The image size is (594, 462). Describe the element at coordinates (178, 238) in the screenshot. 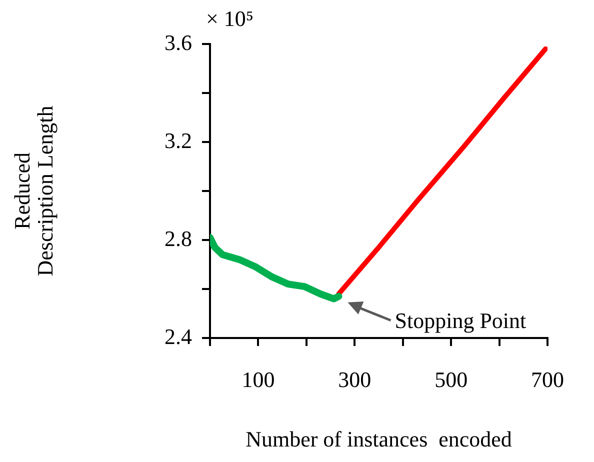

I see `y-tick-label: 2.8` at that location.